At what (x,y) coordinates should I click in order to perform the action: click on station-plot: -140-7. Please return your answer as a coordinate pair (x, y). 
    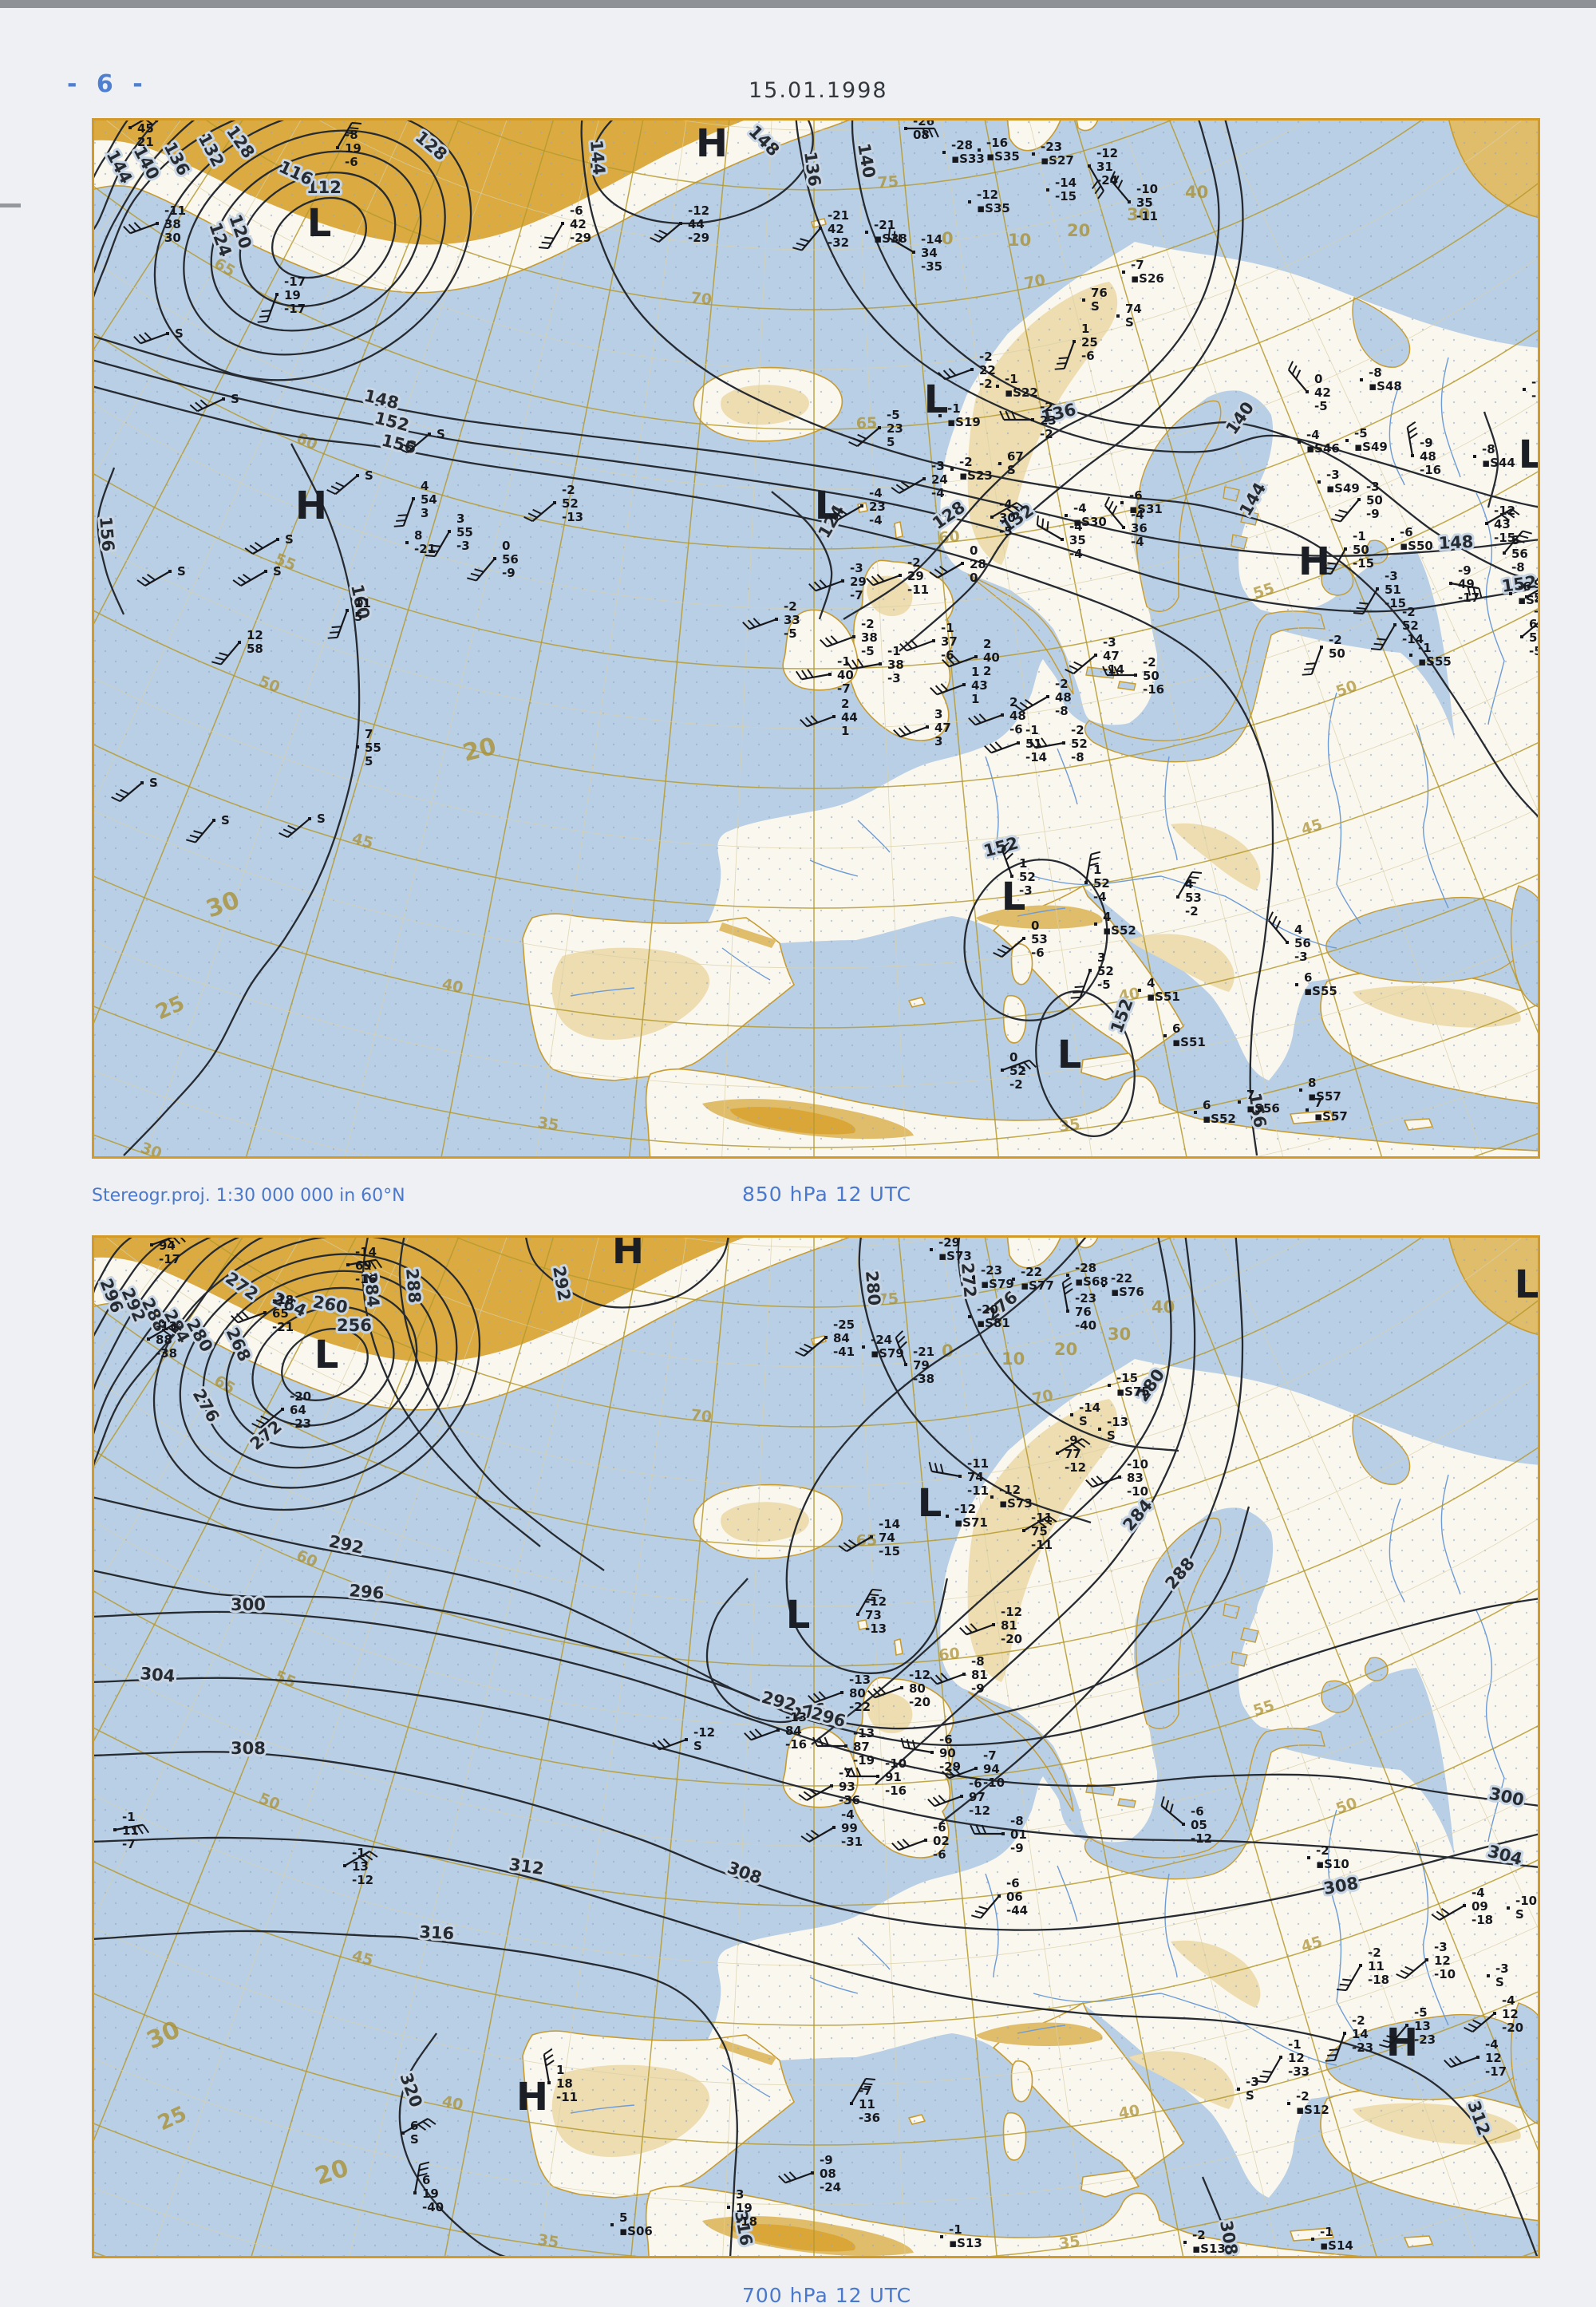
    Looking at the image, I should click on (824, 675).